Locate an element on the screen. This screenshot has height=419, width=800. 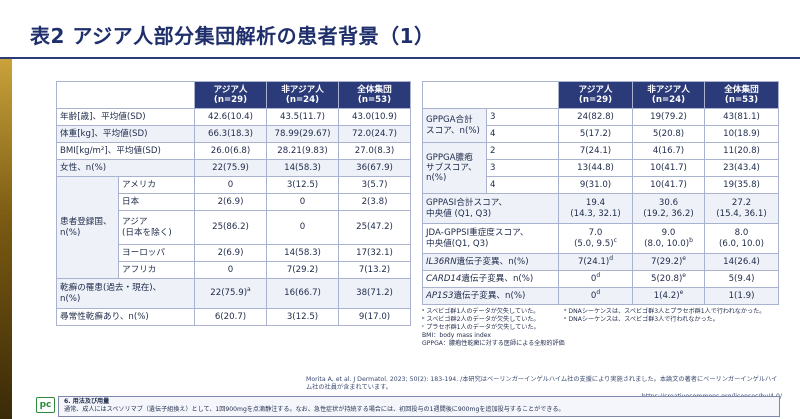
row-label: BMI[kg/m²]、平均値(SD) is located at coordinates (125, 151).